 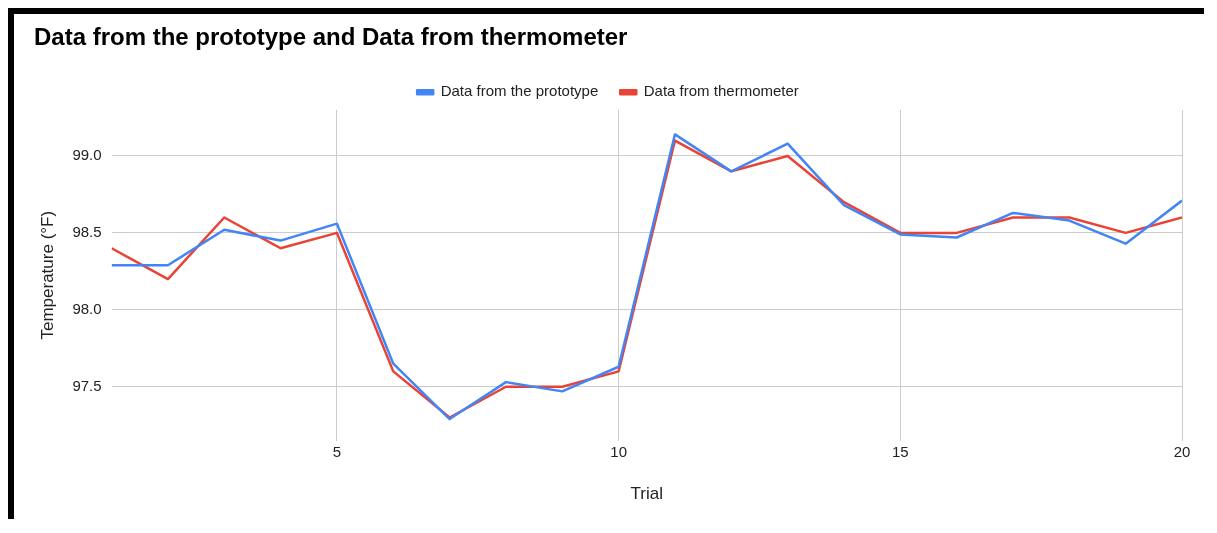 What do you see at coordinates (647, 494) in the screenshot?
I see `x-axis-title: Trial` at bounding box center [647, 494].